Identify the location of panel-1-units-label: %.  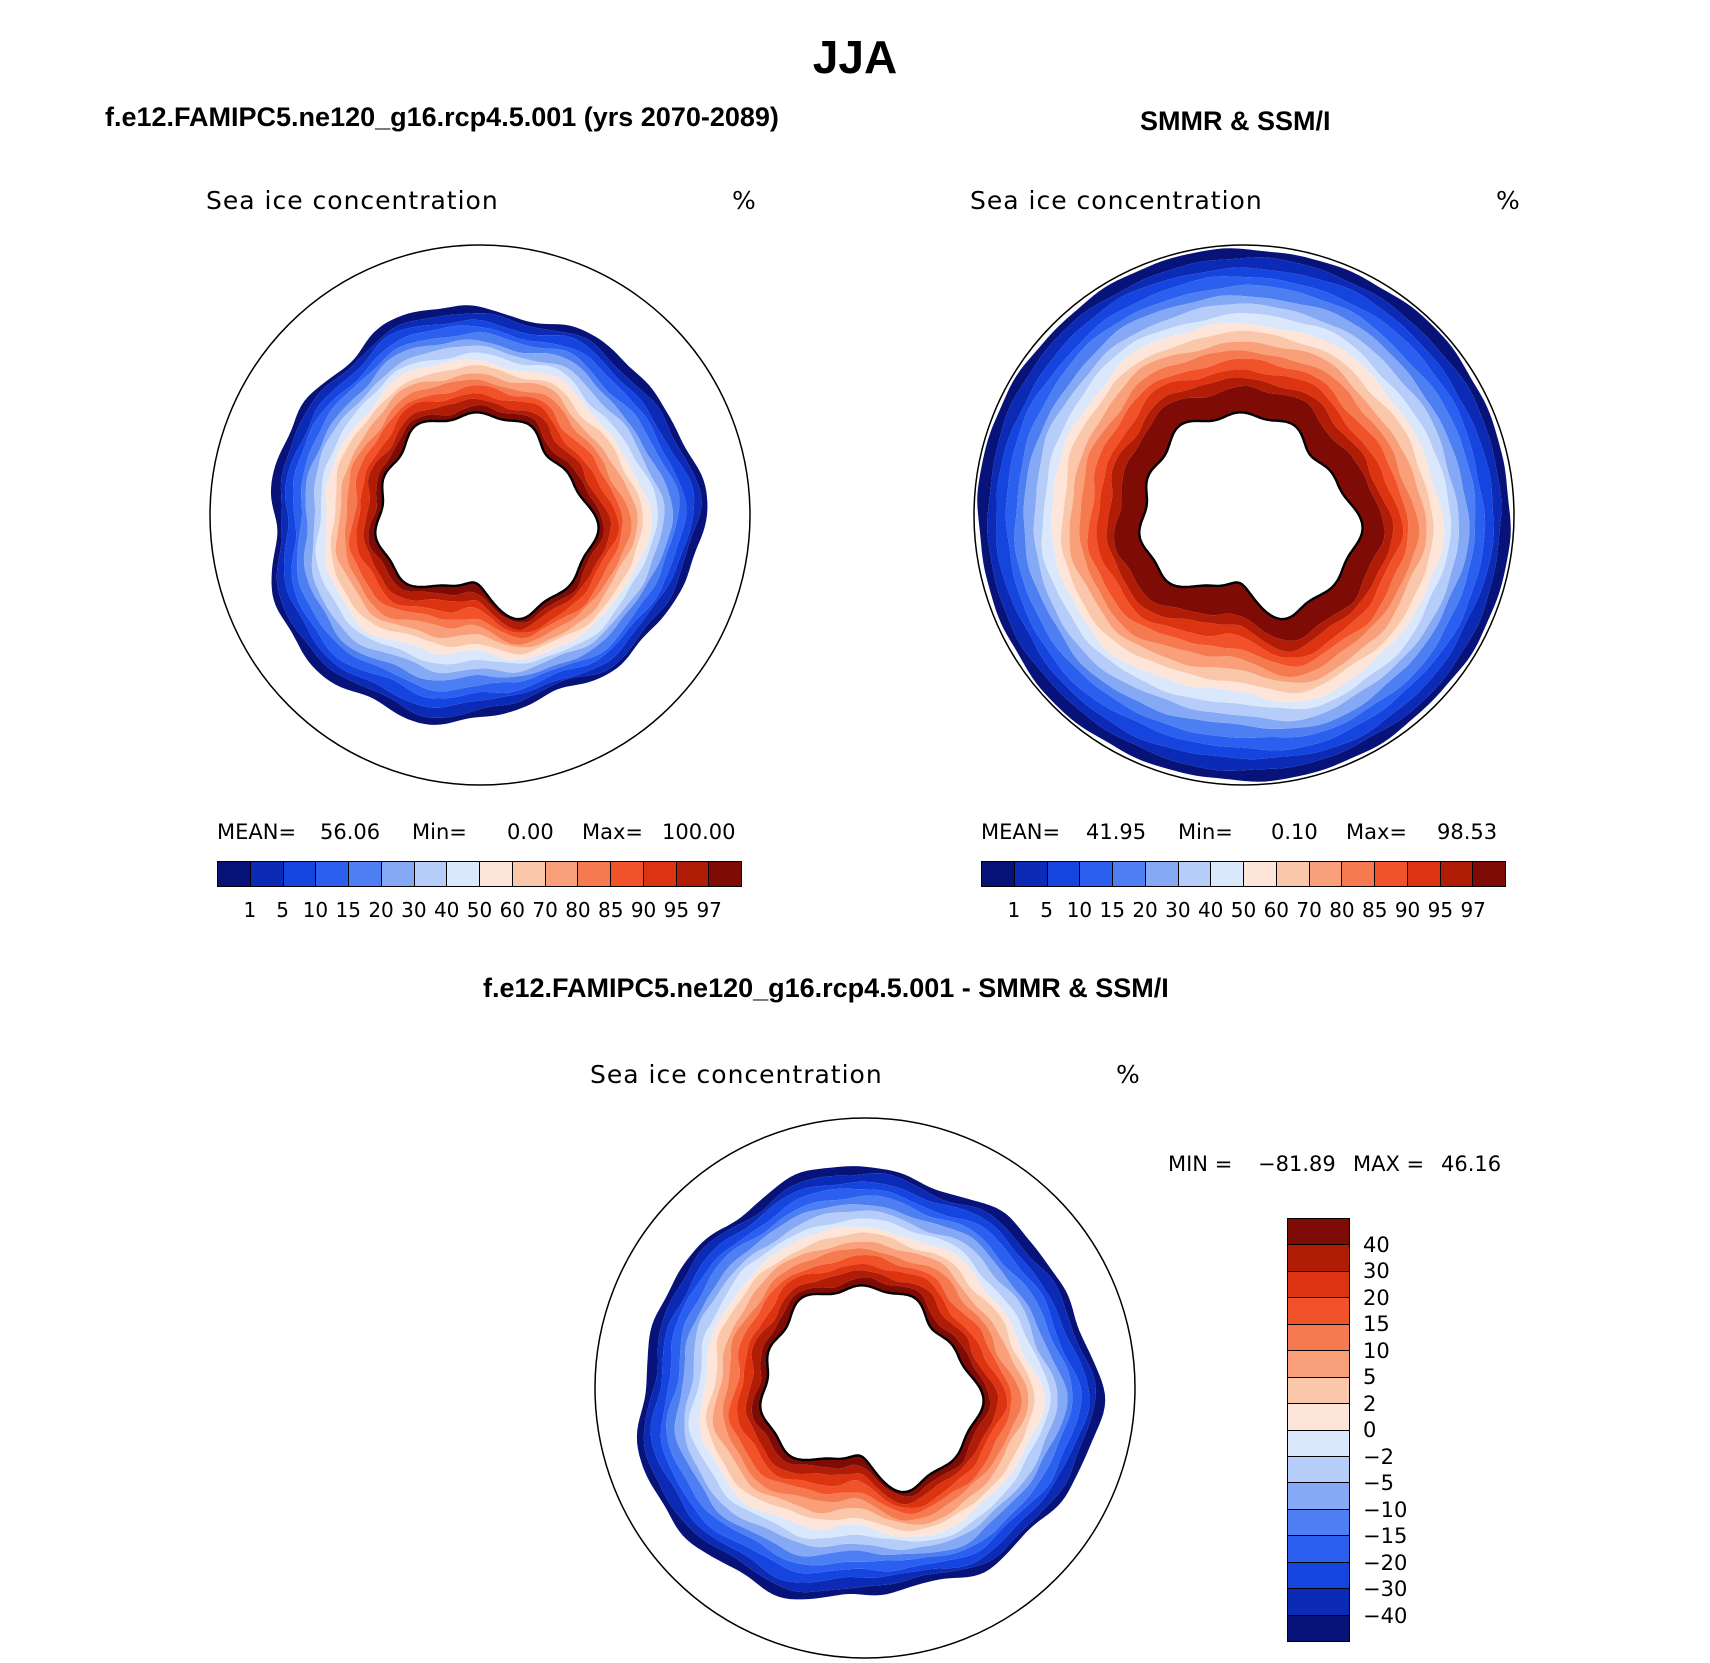
(744, 200).